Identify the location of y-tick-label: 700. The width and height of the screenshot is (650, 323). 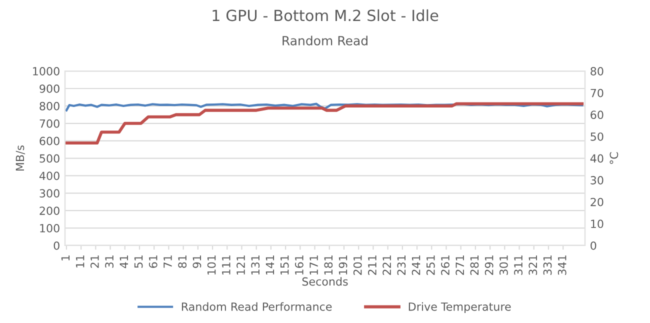
(50, 123).